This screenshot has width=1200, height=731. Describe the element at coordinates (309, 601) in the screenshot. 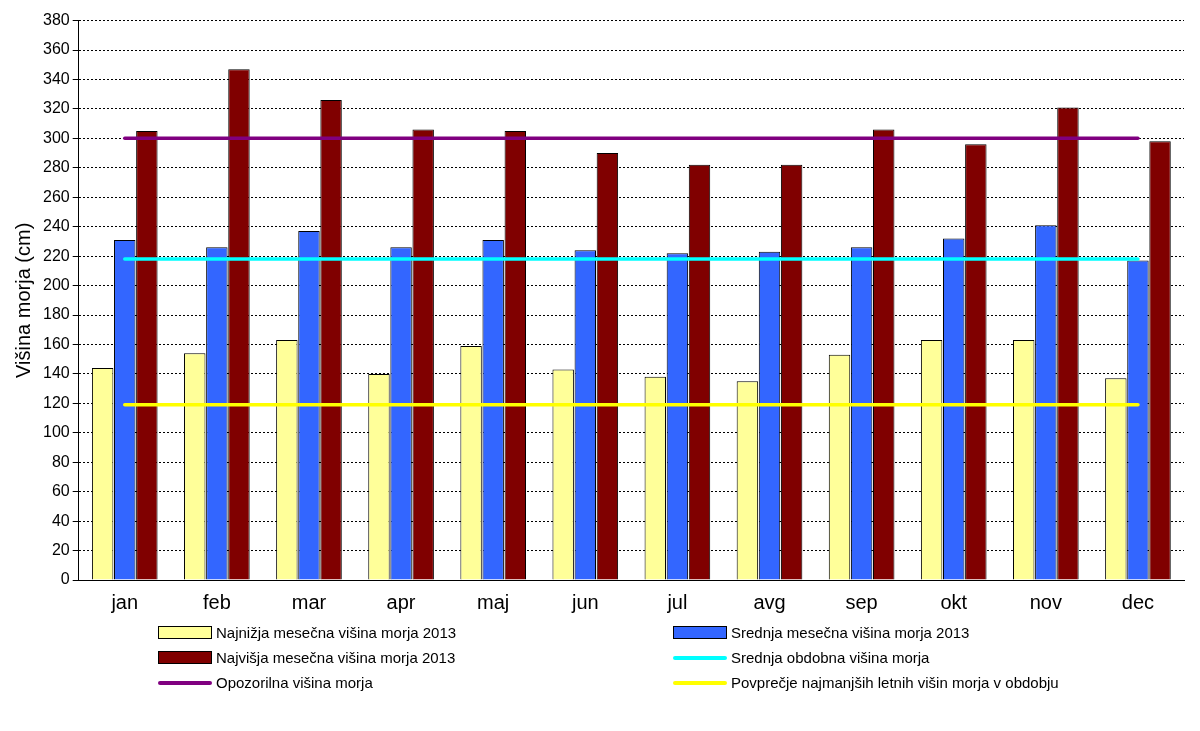

I see `x-tick-label: mar` at that location.